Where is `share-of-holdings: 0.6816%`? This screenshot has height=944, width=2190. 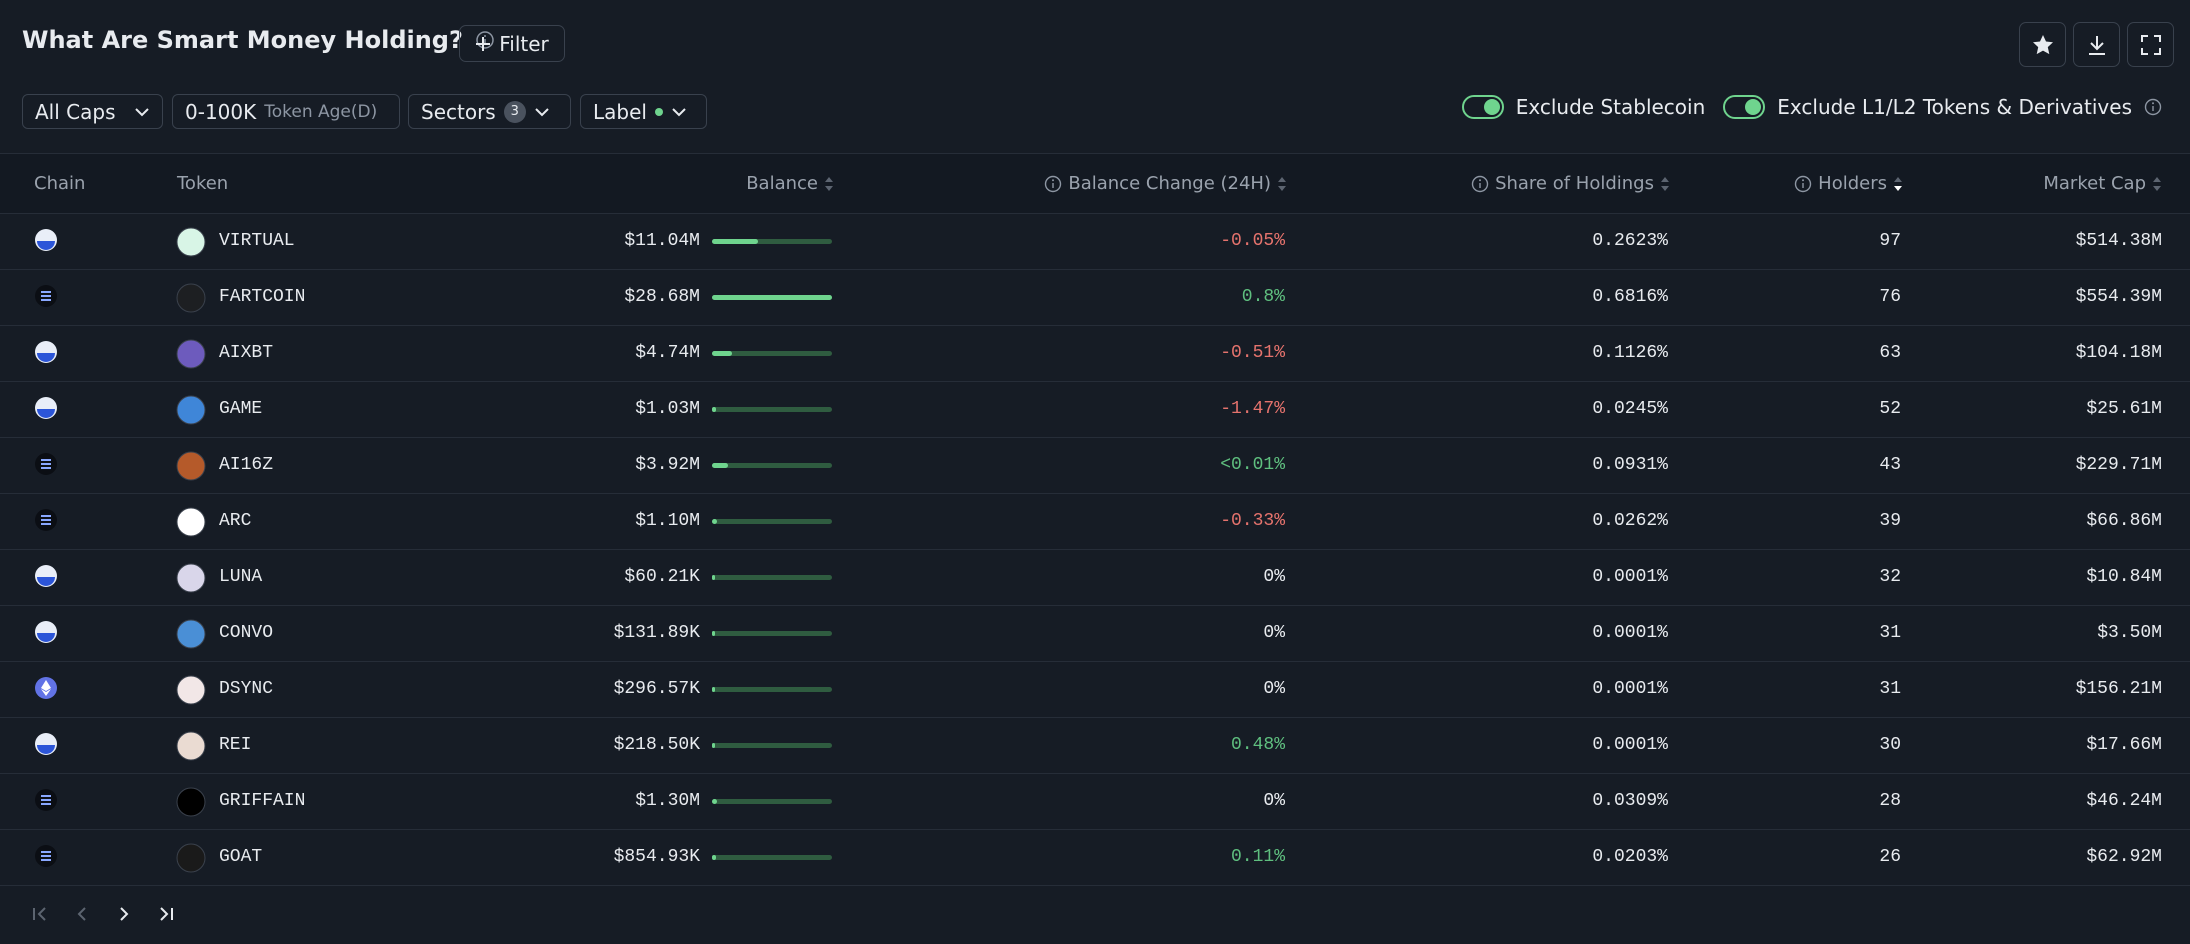 share-of-holdings: 0.6816% is located at coordinates (1630, 297).